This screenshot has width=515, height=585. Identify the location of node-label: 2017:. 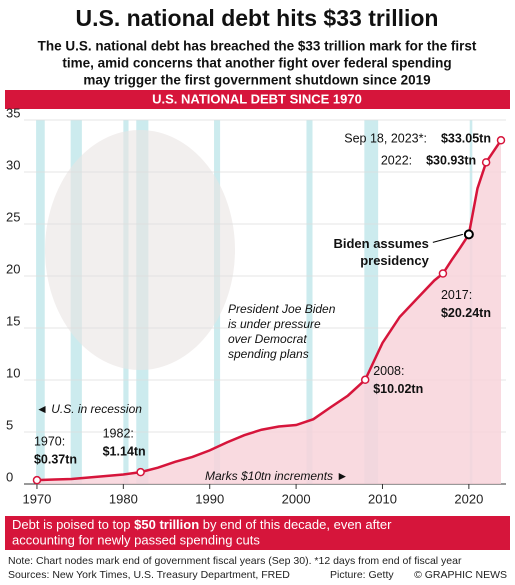
(456, 295).